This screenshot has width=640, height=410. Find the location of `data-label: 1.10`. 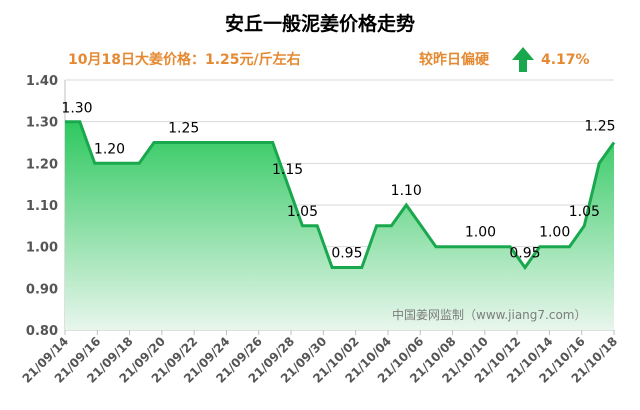

data-label: 1.10 is located at coordinates (406, 191).